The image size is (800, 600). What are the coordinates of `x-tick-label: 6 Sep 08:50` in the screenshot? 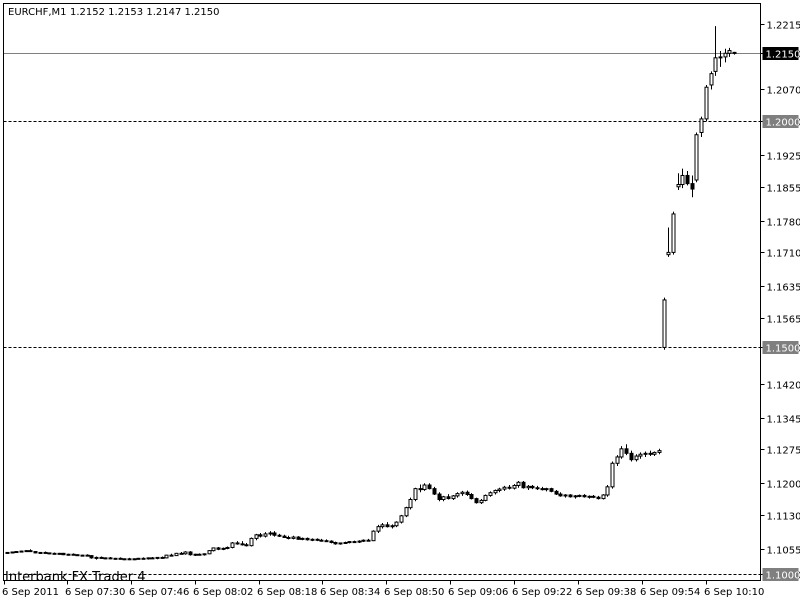 It's located at (414, 592).